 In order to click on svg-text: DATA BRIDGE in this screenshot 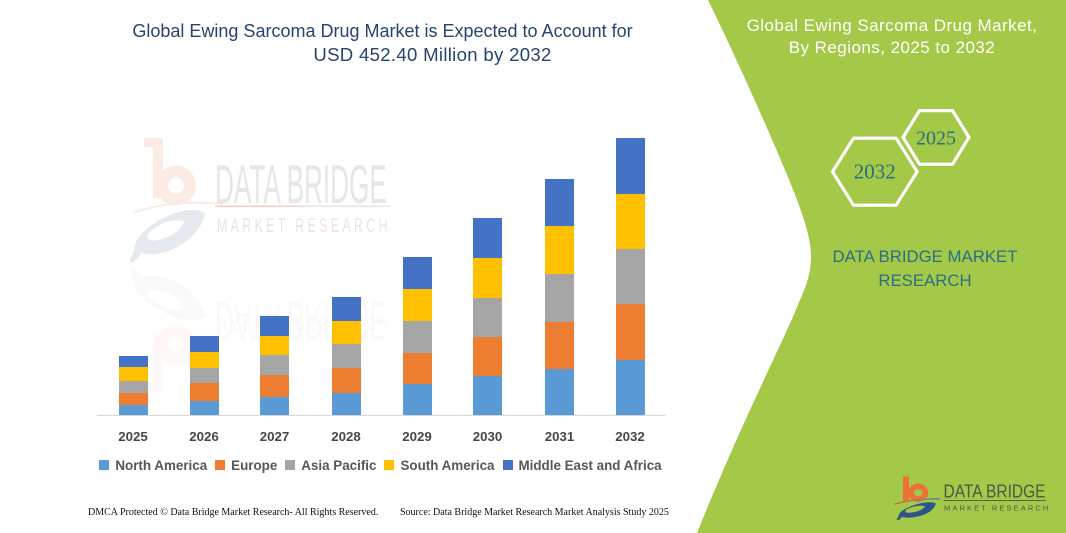, I will do `click(995, 491)`.